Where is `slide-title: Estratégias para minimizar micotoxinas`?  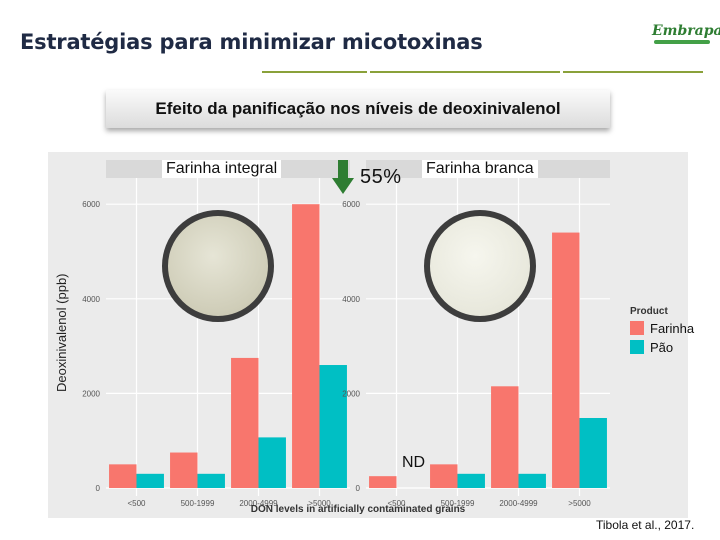 slide-title: Estratégias para minimizar micotoxinas is located at coordinates (251, 42).